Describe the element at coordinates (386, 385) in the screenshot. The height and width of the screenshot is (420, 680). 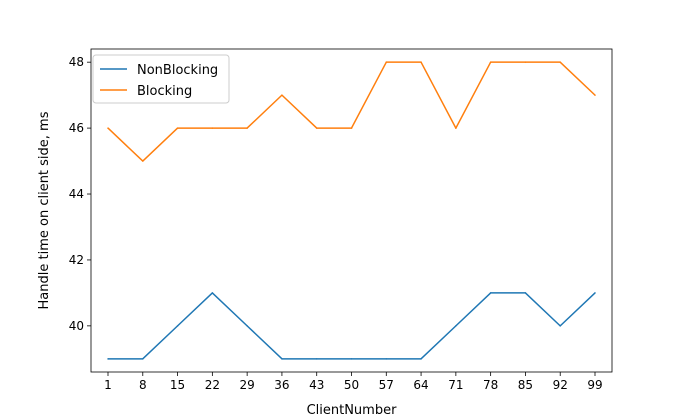
I see `x-tick-label: 57` at that location.